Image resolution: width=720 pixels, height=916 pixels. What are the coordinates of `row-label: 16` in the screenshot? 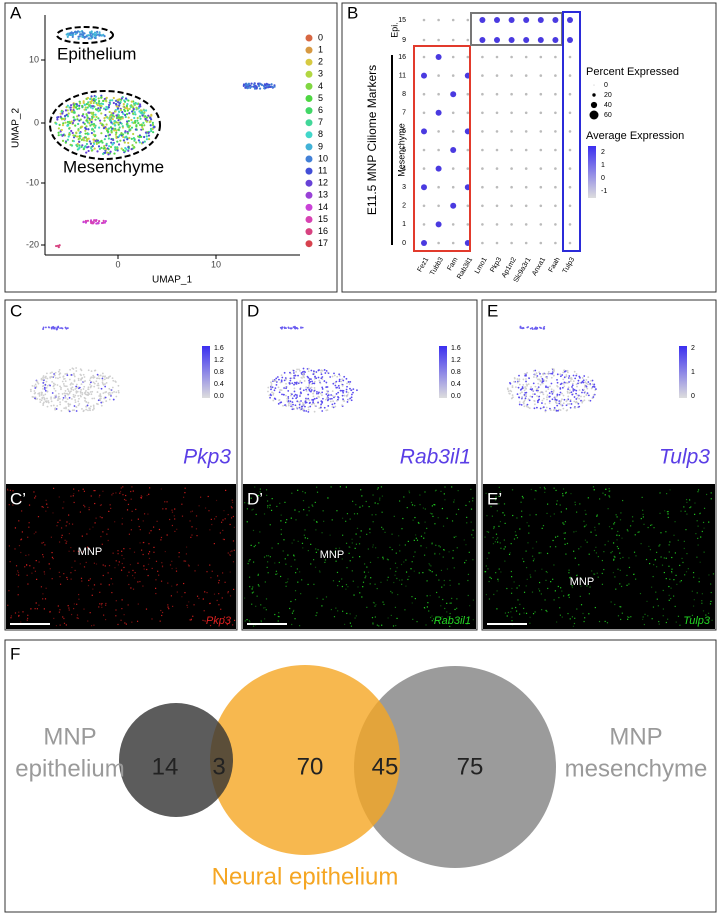 It's located at (402, 57).